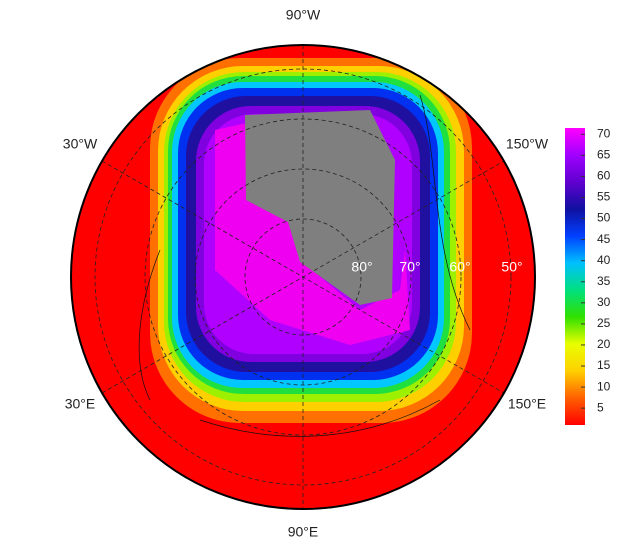  What do you see at coordinates (604, 218) in the screenshot?
I see `colorbar-tick-label: 50` at bounding box center [604, 218].